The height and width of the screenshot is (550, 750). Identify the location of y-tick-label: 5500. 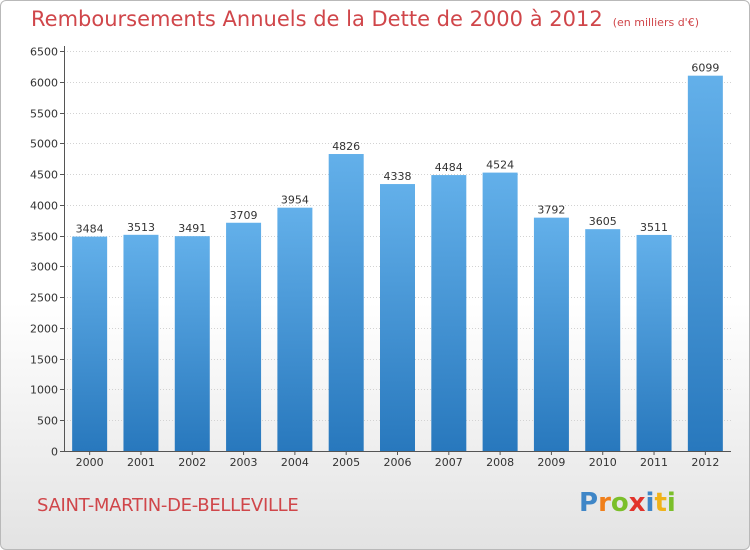
(44, 114).